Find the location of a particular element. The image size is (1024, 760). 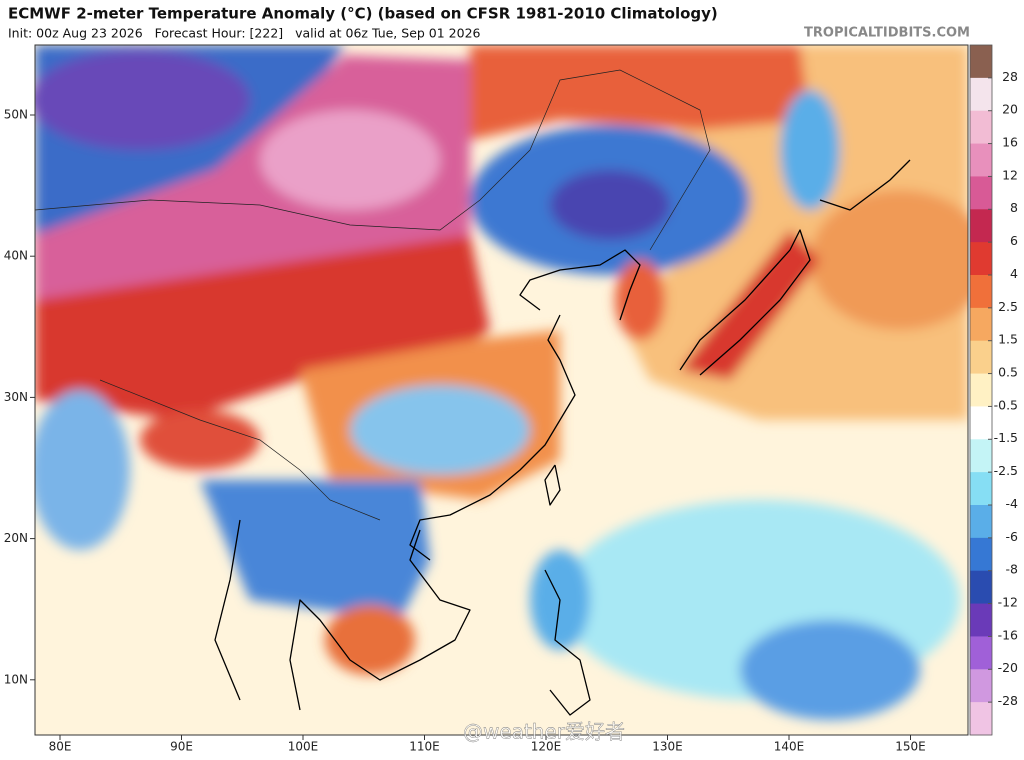

lon-label: 110E is located at coordinates (424, 747).